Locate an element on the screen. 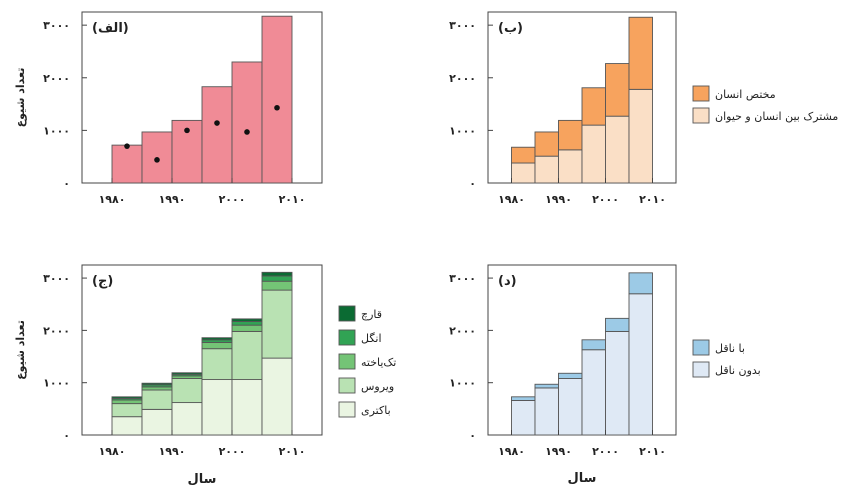 Image resolution: width=855 pixels, height=488 pixels. x-tick-label-a-0: ۱۹۸۰ is located at coordinates (112, 199).